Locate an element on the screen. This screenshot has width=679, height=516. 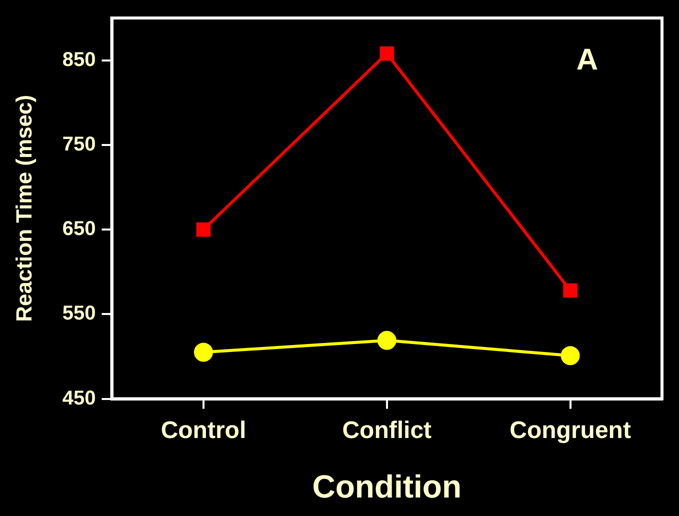
x-tick-label: Congruent is located at coordinates (570, 430).